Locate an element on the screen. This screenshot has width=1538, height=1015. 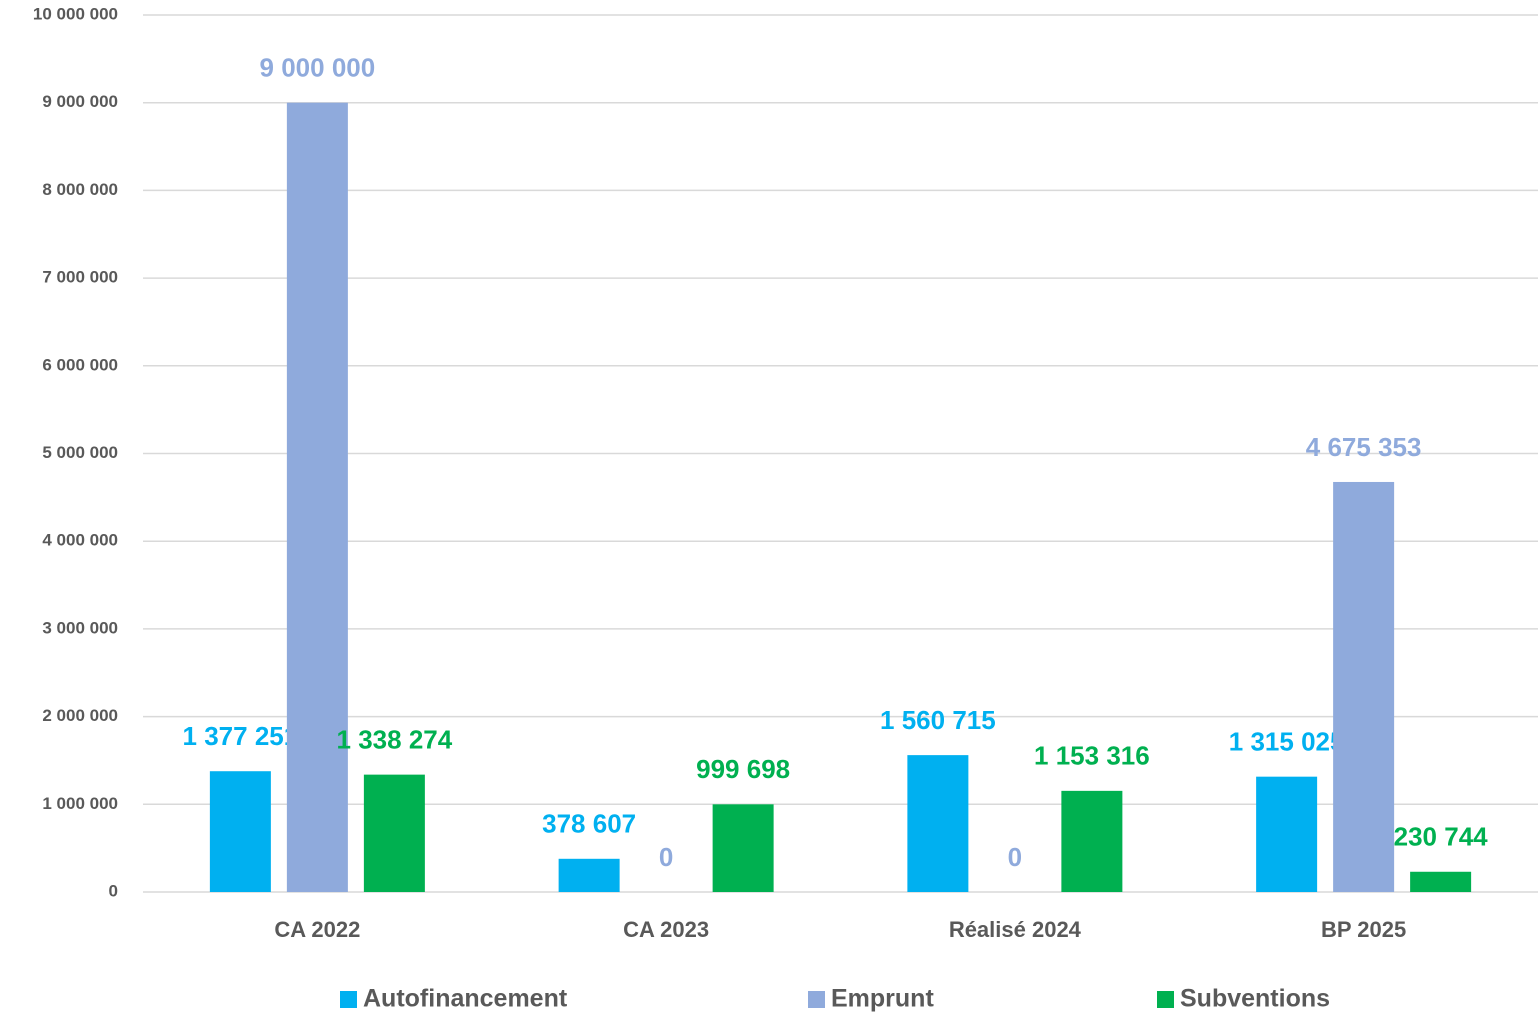
y-tick-label: 6 000 000 is located at coordinates (80, 364).